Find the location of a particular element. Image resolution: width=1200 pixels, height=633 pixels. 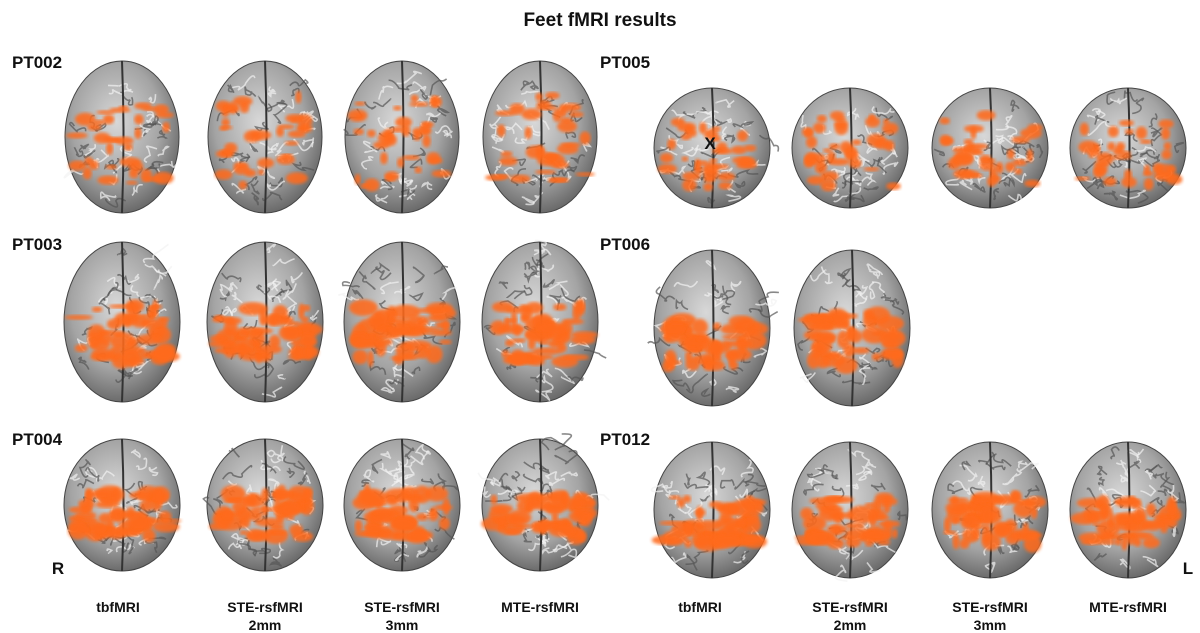

patient-label: PT012 is located at coordinates (625, 439).